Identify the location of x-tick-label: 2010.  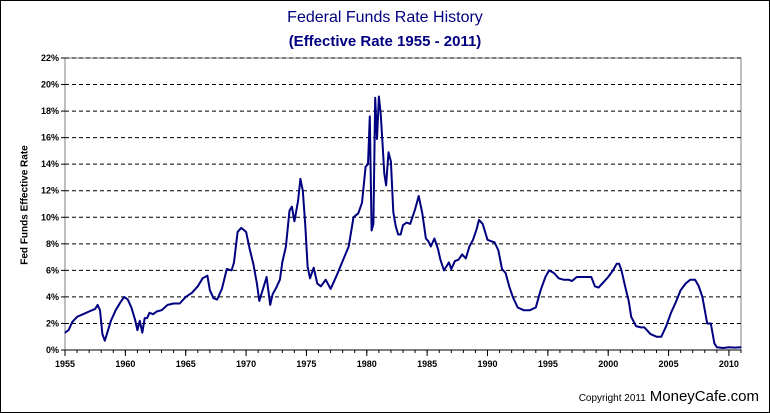
(729, 364).